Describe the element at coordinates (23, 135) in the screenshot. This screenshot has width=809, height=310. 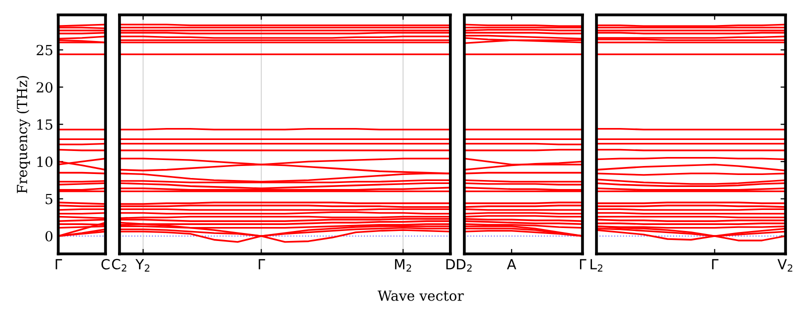
I see `y-axis-title: Frequency (THz)` at that location.